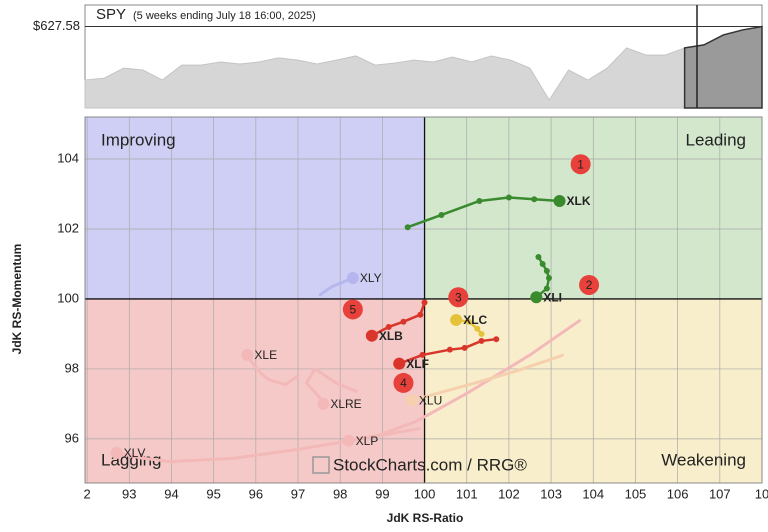 This screenshot has width=768, height=532. I want to click on series-label: XLV, so click(135, 453).